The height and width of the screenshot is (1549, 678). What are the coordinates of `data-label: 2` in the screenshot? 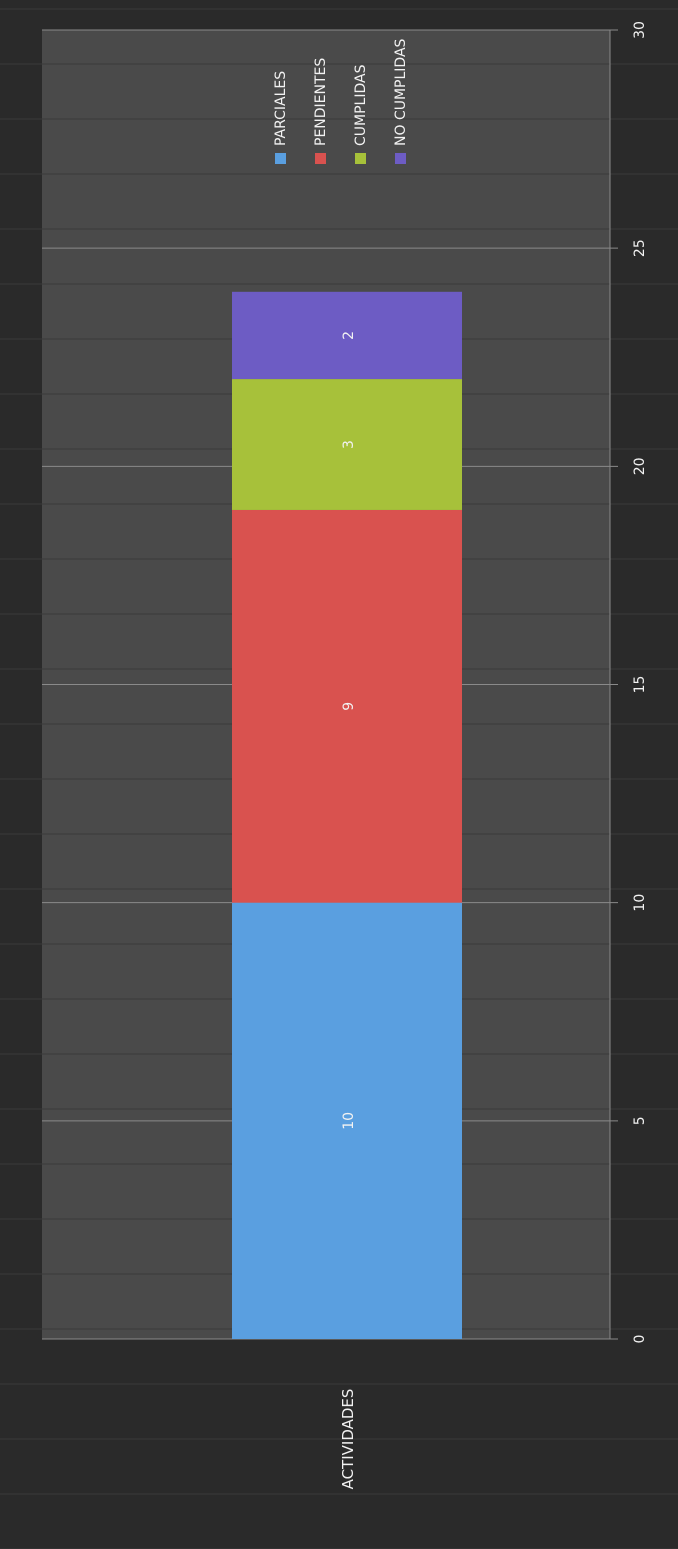 It's located at (349, 335).